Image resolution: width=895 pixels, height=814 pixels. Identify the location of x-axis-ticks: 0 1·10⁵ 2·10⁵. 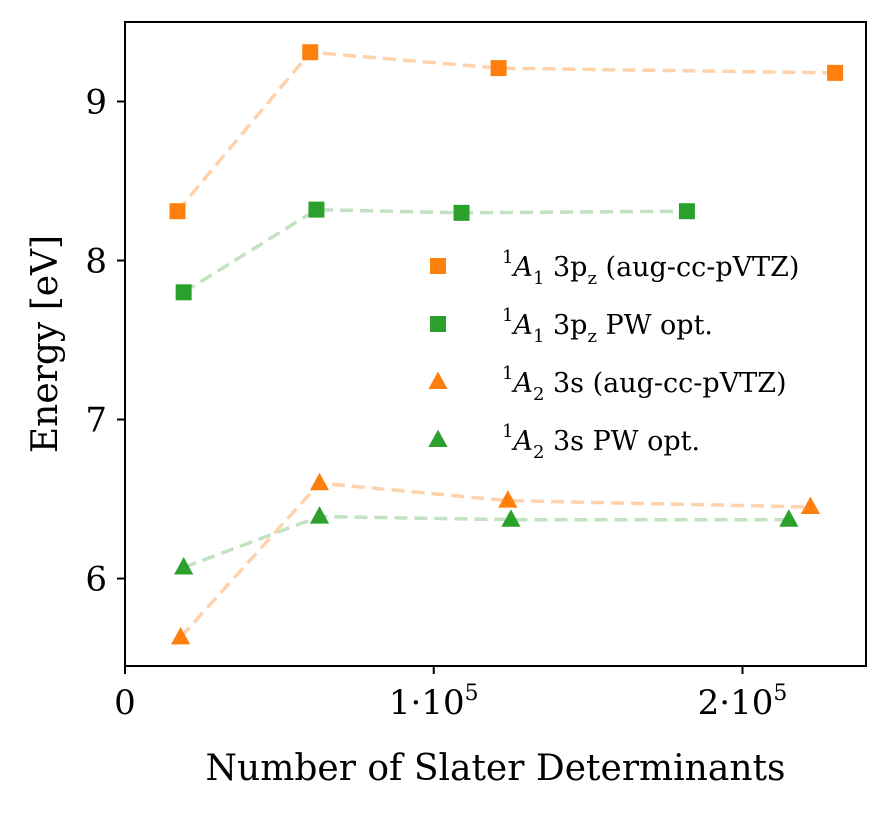
(450, 694).